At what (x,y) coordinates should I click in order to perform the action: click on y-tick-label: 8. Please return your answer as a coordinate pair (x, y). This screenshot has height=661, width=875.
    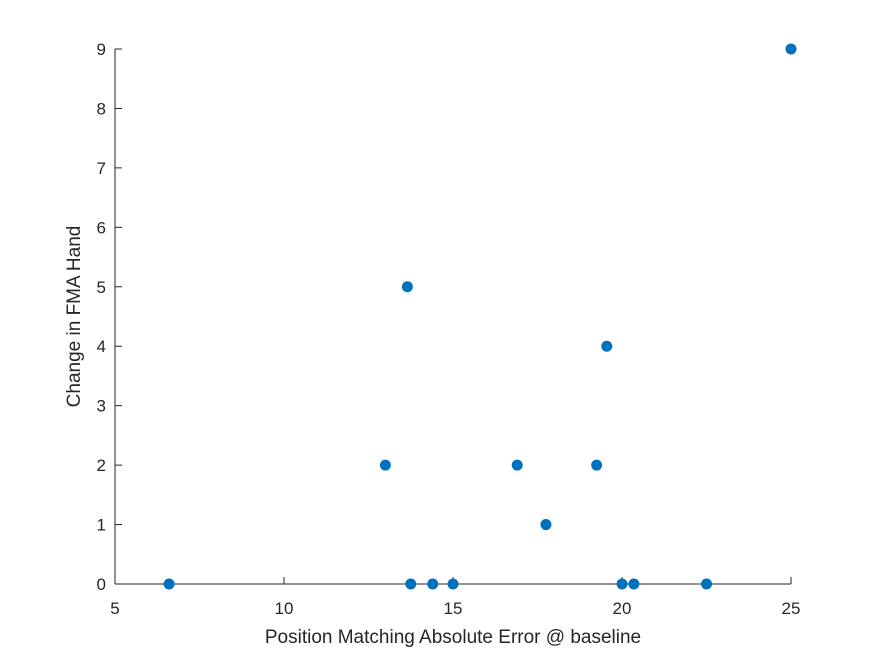
    Looking at the image, I should click on (101, 108).